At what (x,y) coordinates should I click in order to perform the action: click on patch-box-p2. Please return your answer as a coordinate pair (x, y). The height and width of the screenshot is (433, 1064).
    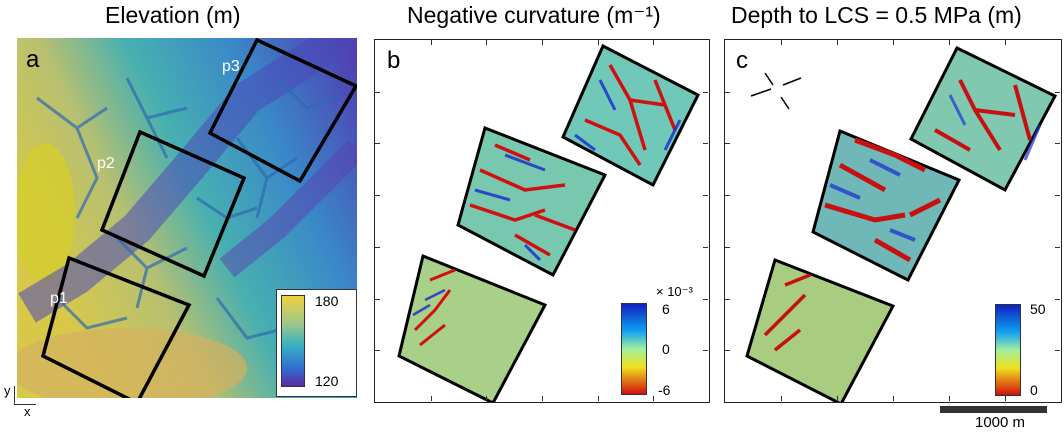
    Looking at the image, I should click on (173, 204).